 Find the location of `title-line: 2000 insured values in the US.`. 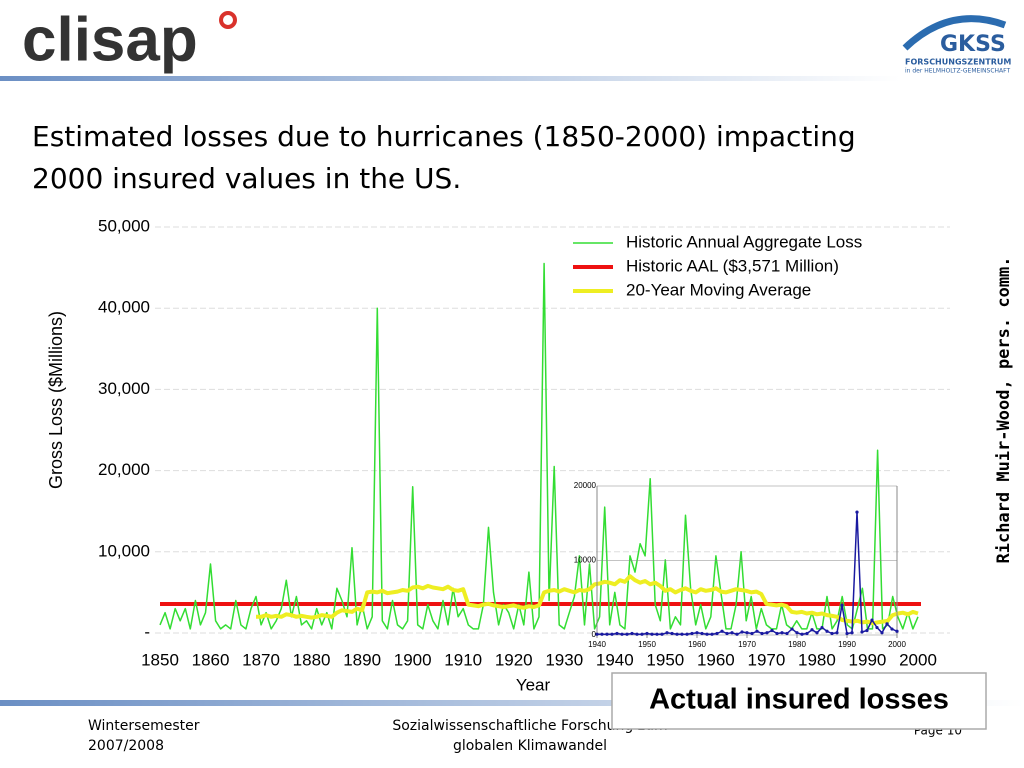

title-line: 2000 insured values in the US. is located at coordinates (246, 178).